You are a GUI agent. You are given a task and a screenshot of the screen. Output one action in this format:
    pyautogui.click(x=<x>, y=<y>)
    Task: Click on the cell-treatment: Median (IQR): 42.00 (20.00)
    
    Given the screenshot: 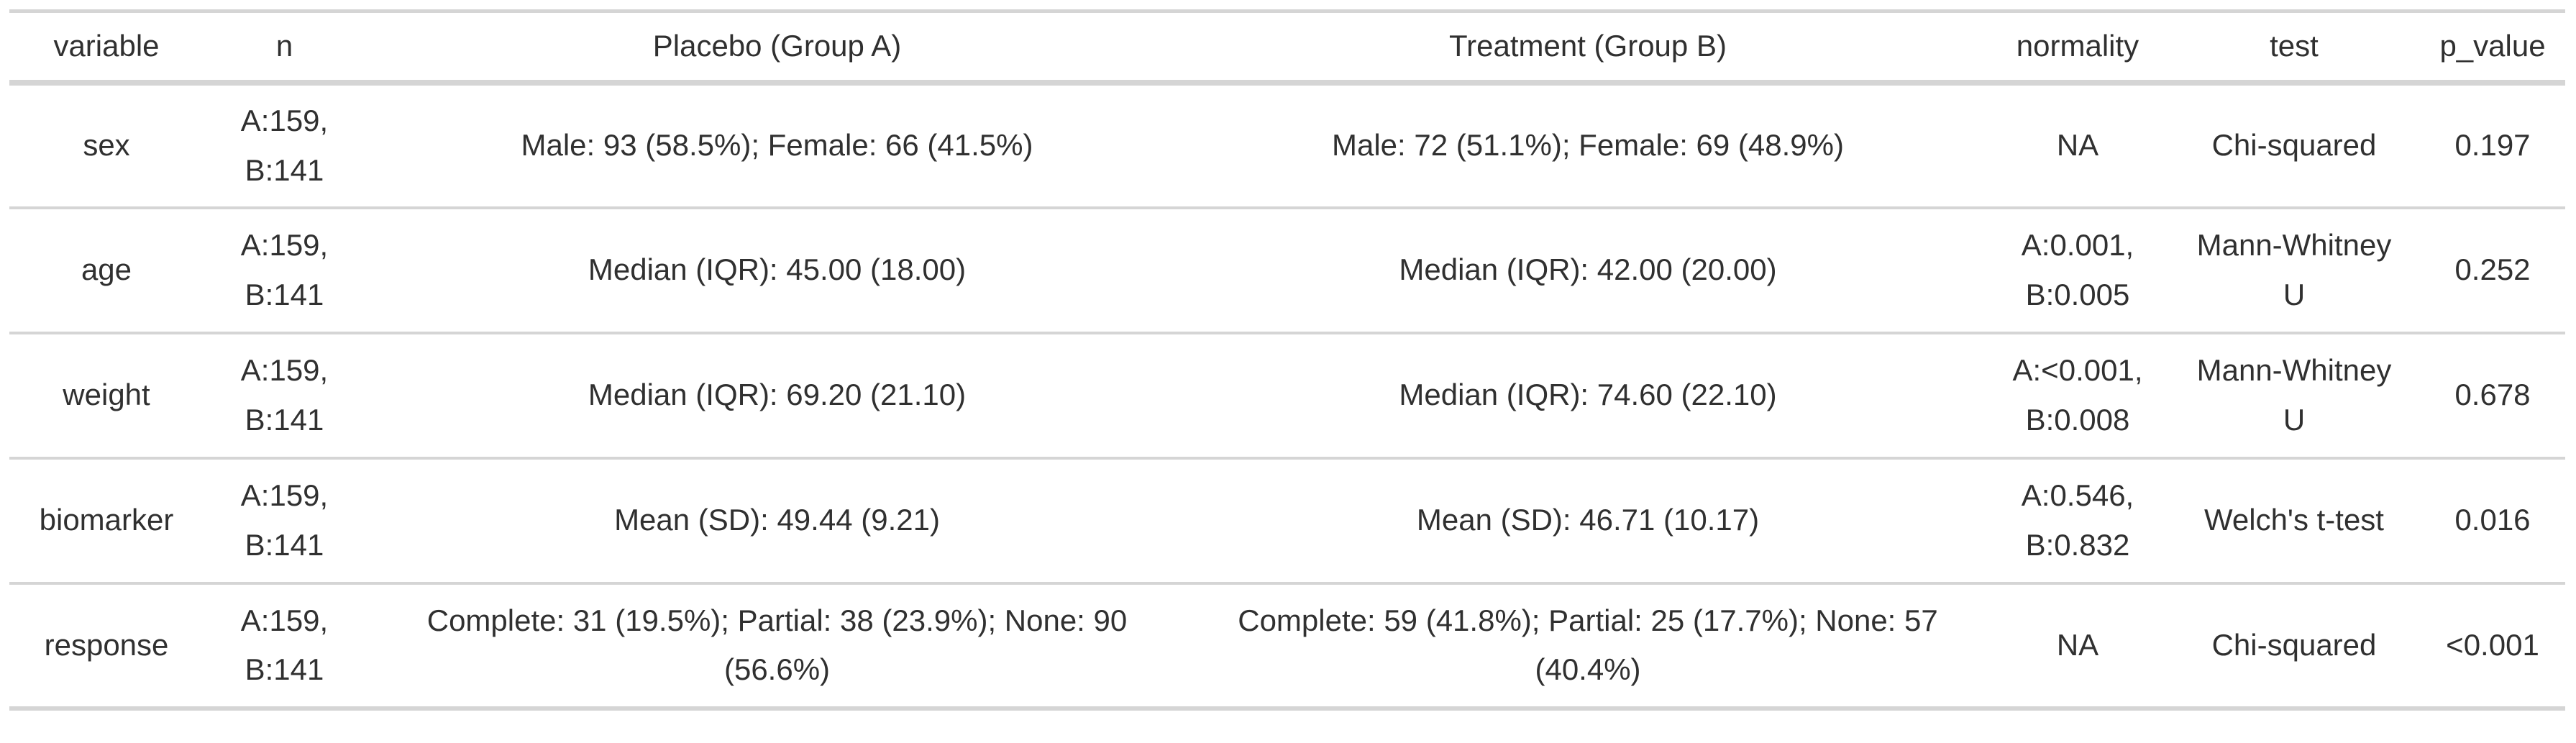 What is the action you would take?
    pyautogui.click(x=1588, y=270)
    